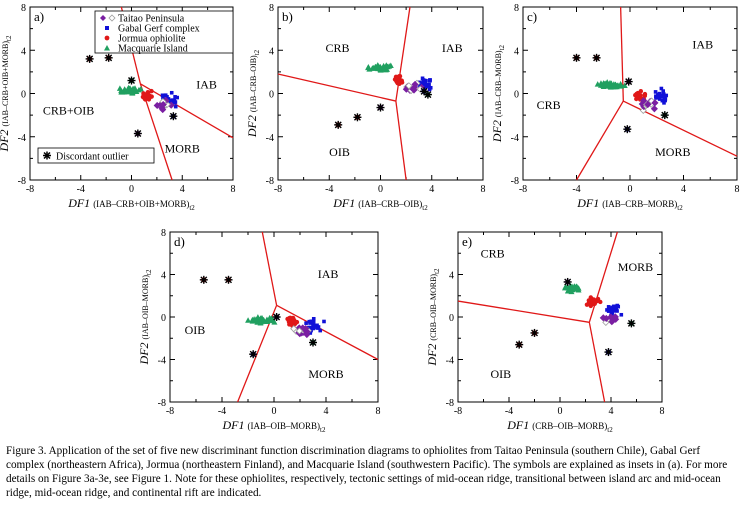 The height and width of the screenshot is (506, 745). I want to click on x-axis-suffix: t2, so click(192, 208).